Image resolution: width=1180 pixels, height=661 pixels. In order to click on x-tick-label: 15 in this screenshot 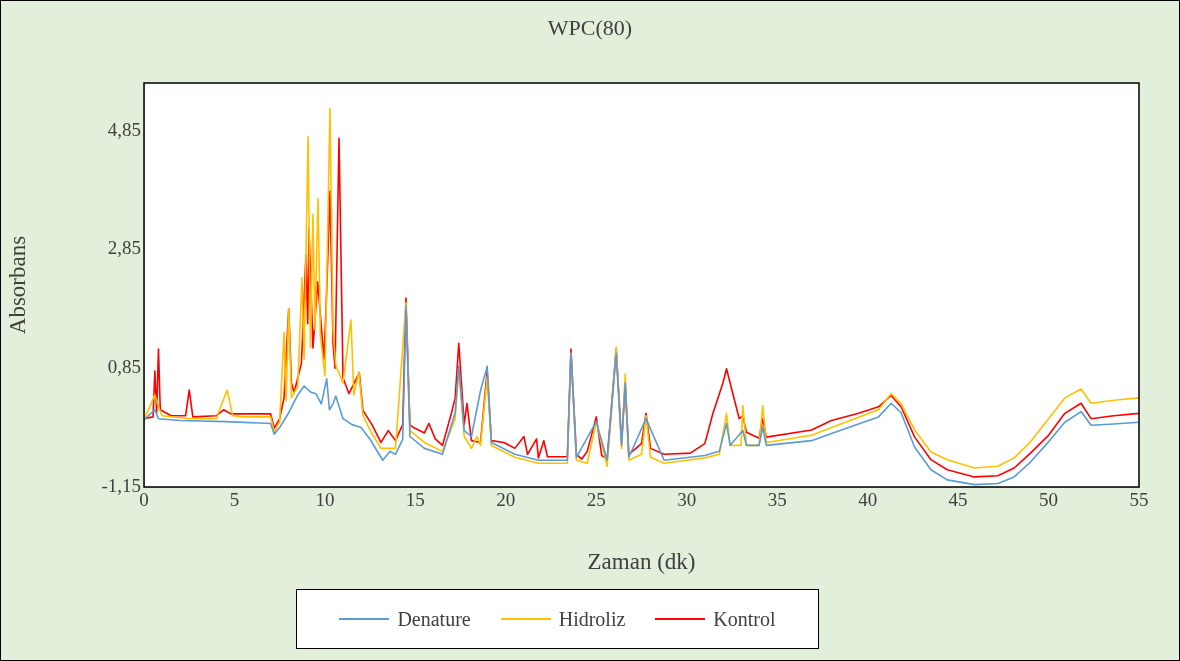, I will do `click(415, 500)`.